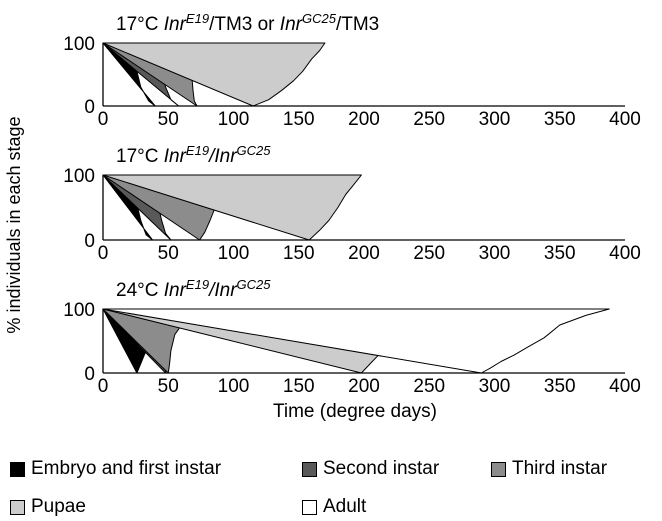  Describe the element at coordinates (429, 253) in the screenshot. I see `panel-2-x-tick-250: 250` at that location.